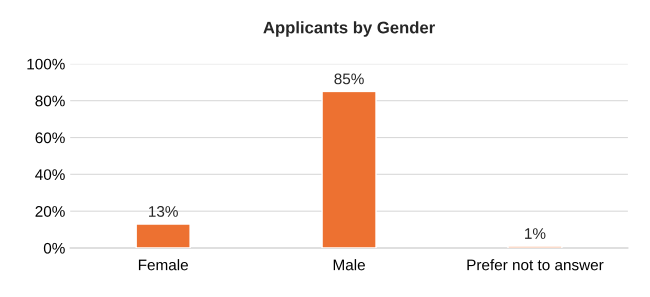 The image size is (650, 297). Describe the element at coordinates (50, 138) in the screenshot. I see `y-tick-label: 60%` at that location.